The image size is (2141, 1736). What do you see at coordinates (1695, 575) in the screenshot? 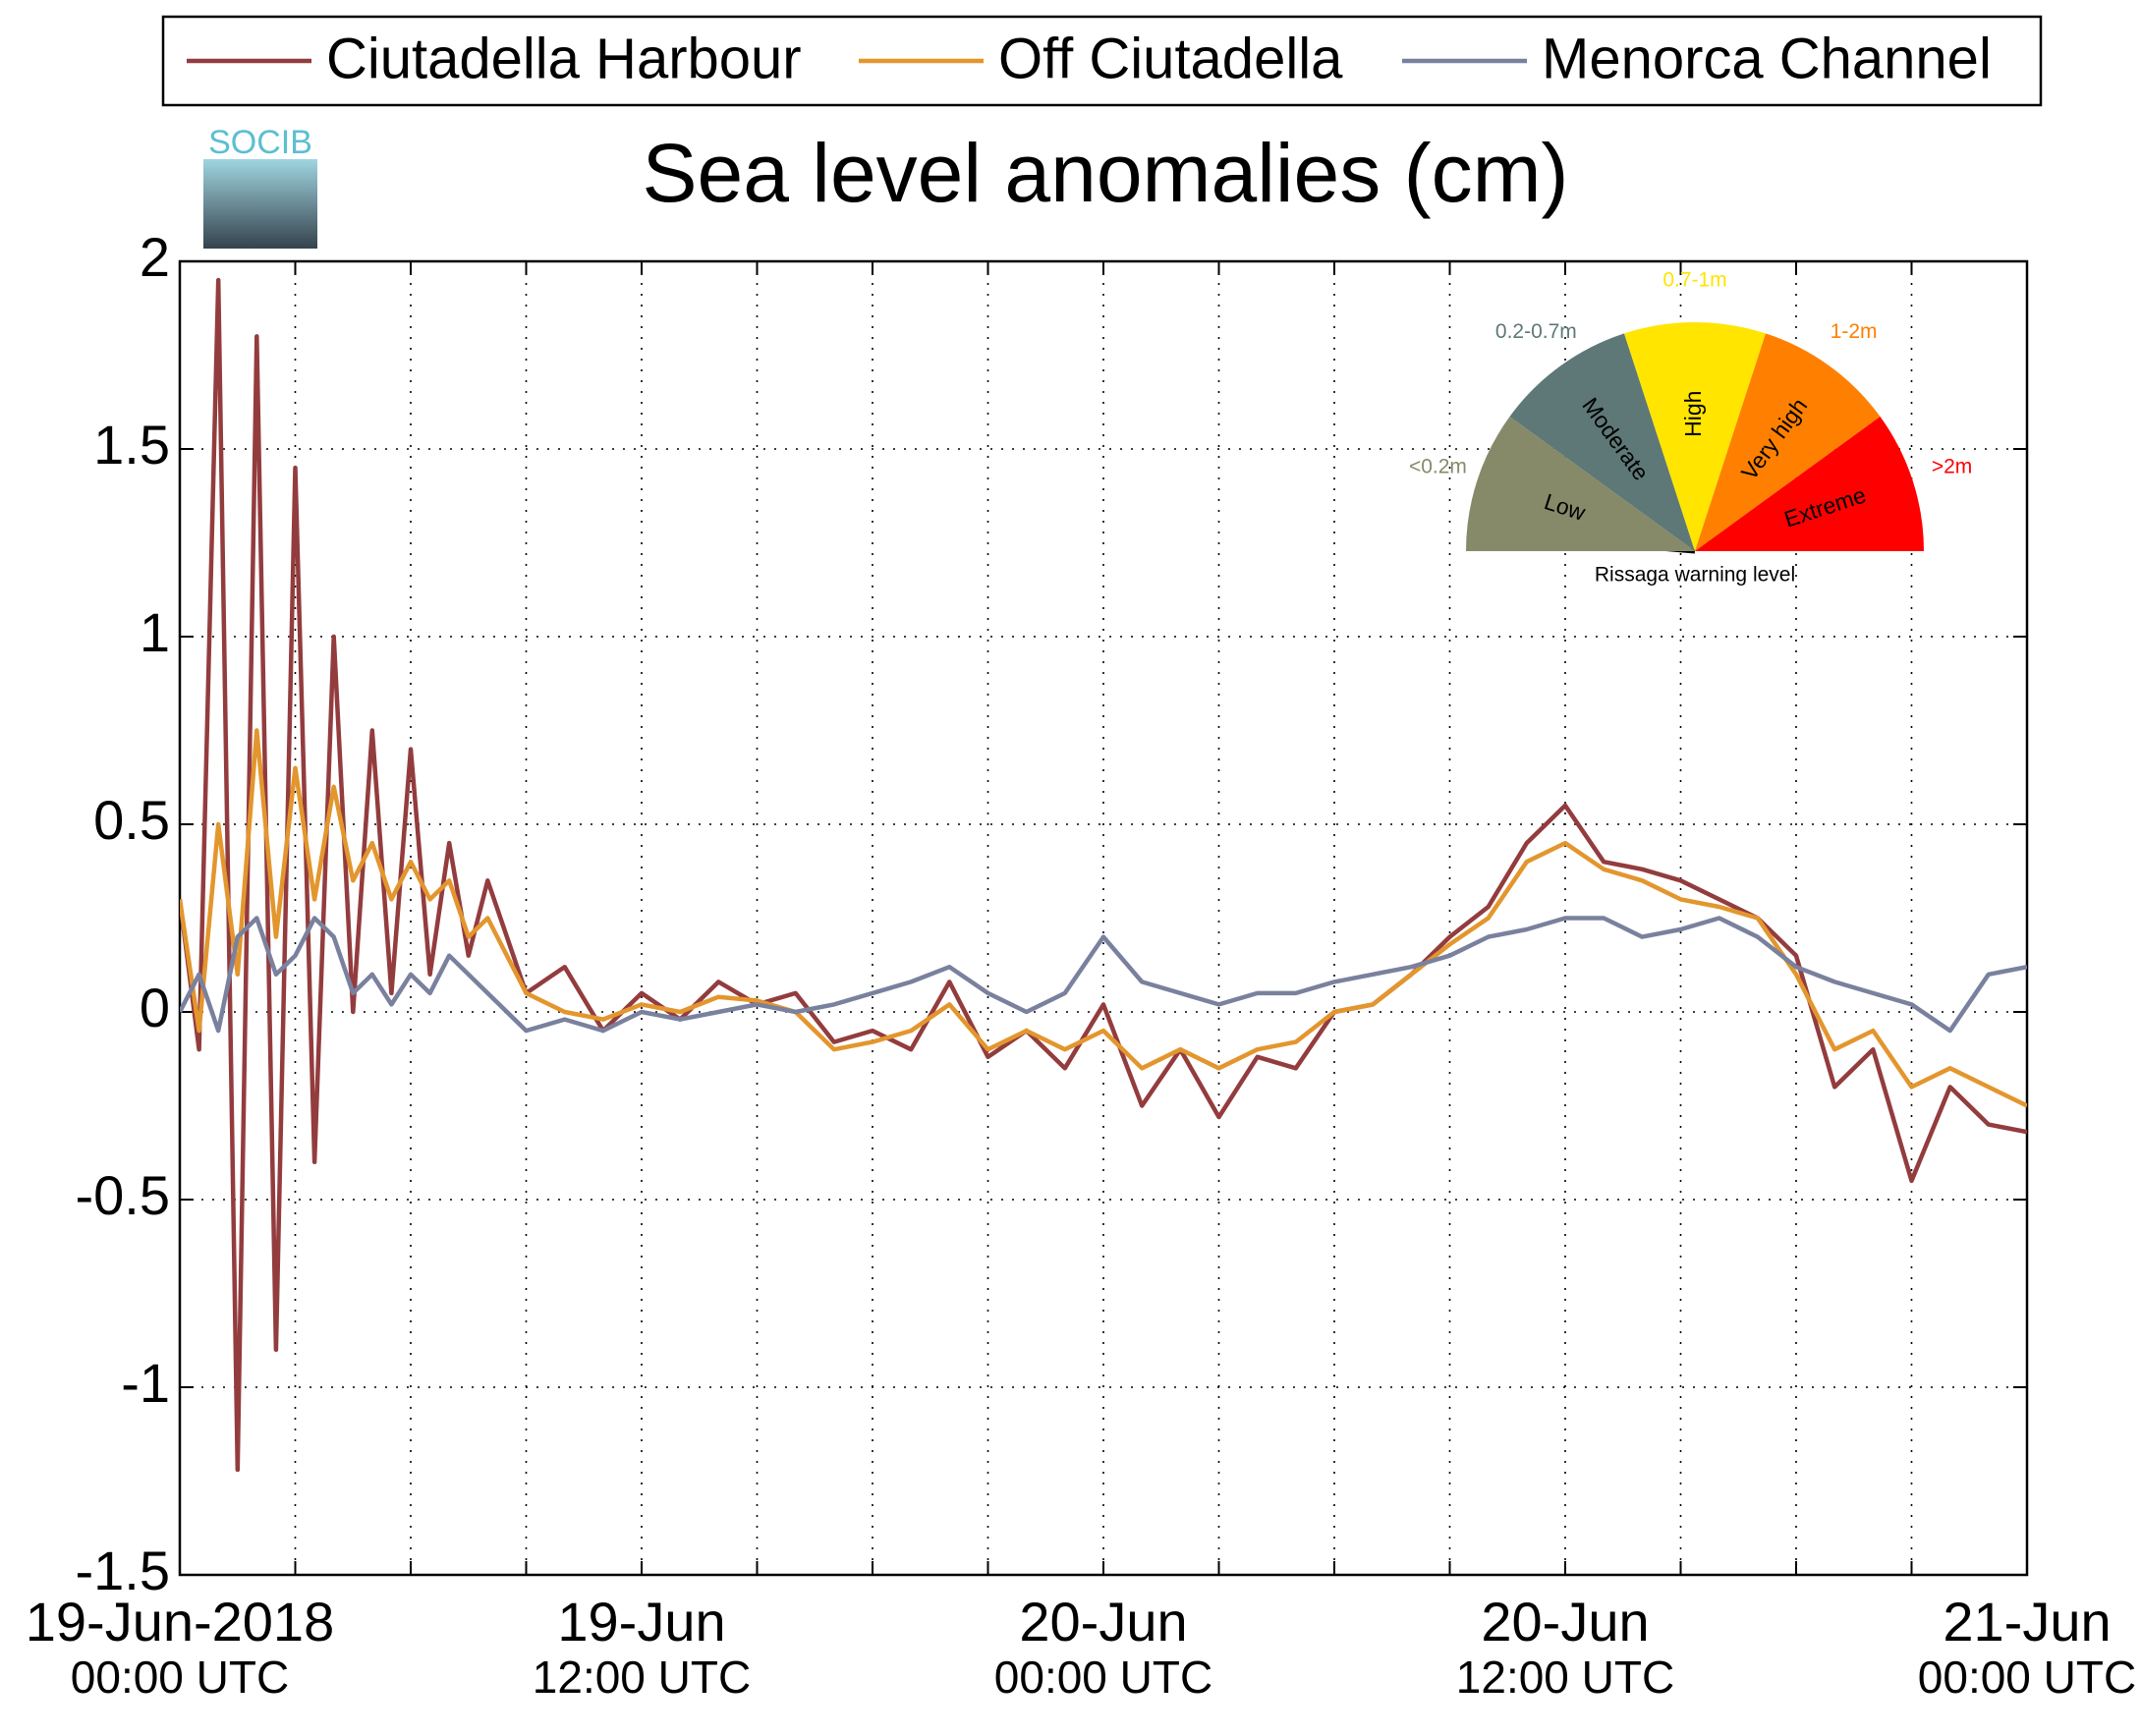
I see `inset-caption: Rissaga warning level` at bounding box center [1695, 575].